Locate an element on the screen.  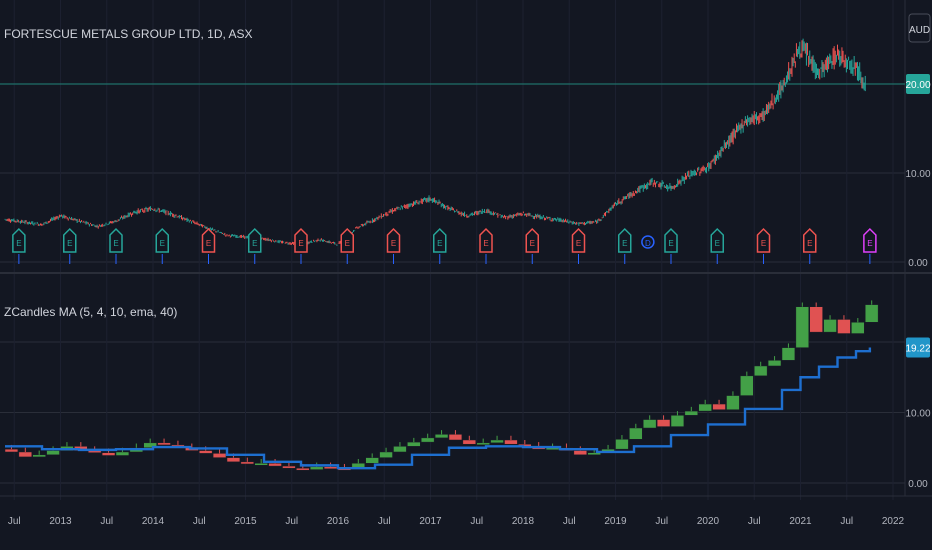
current-price-badge: 20.00 is located at coordinates (918, 84).